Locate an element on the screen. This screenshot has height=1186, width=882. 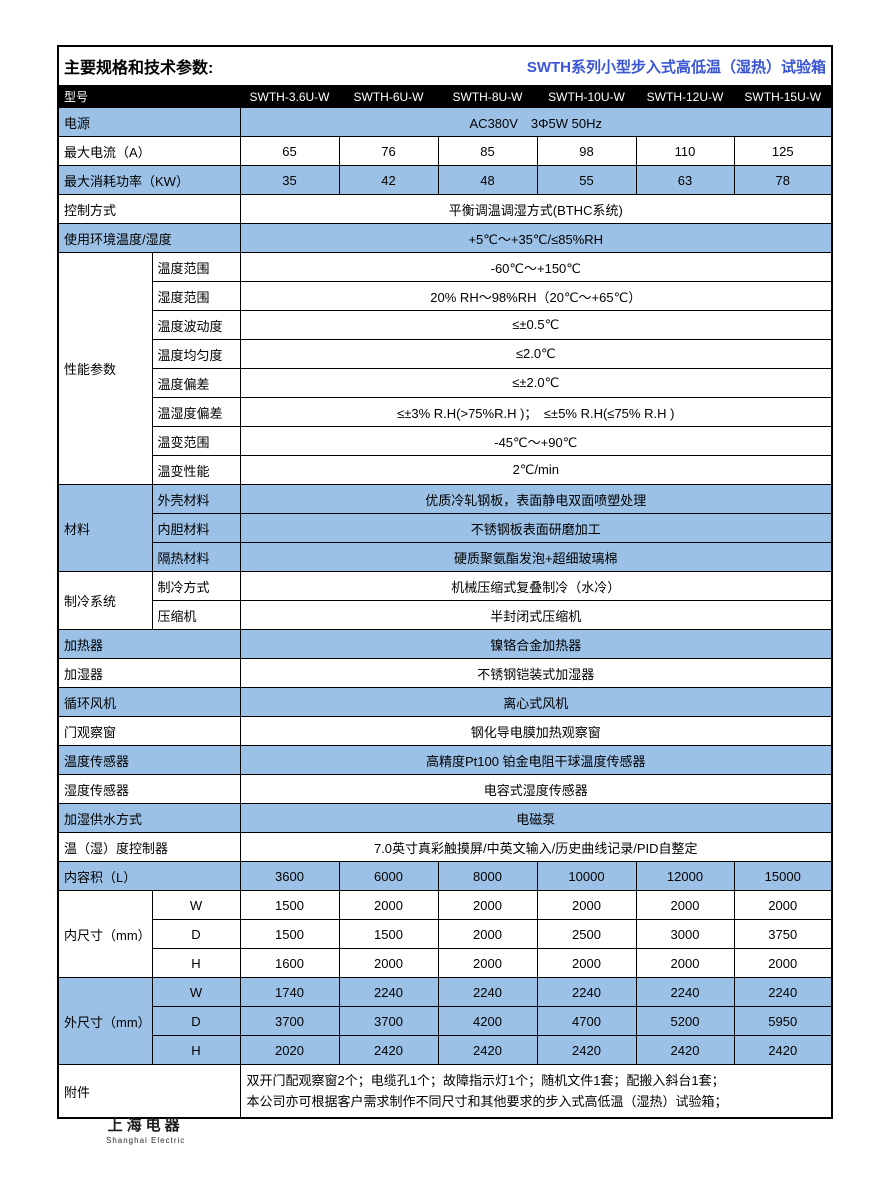
merged-value-cell: -45℃～+90℃ is located at coordinates (536, 441).